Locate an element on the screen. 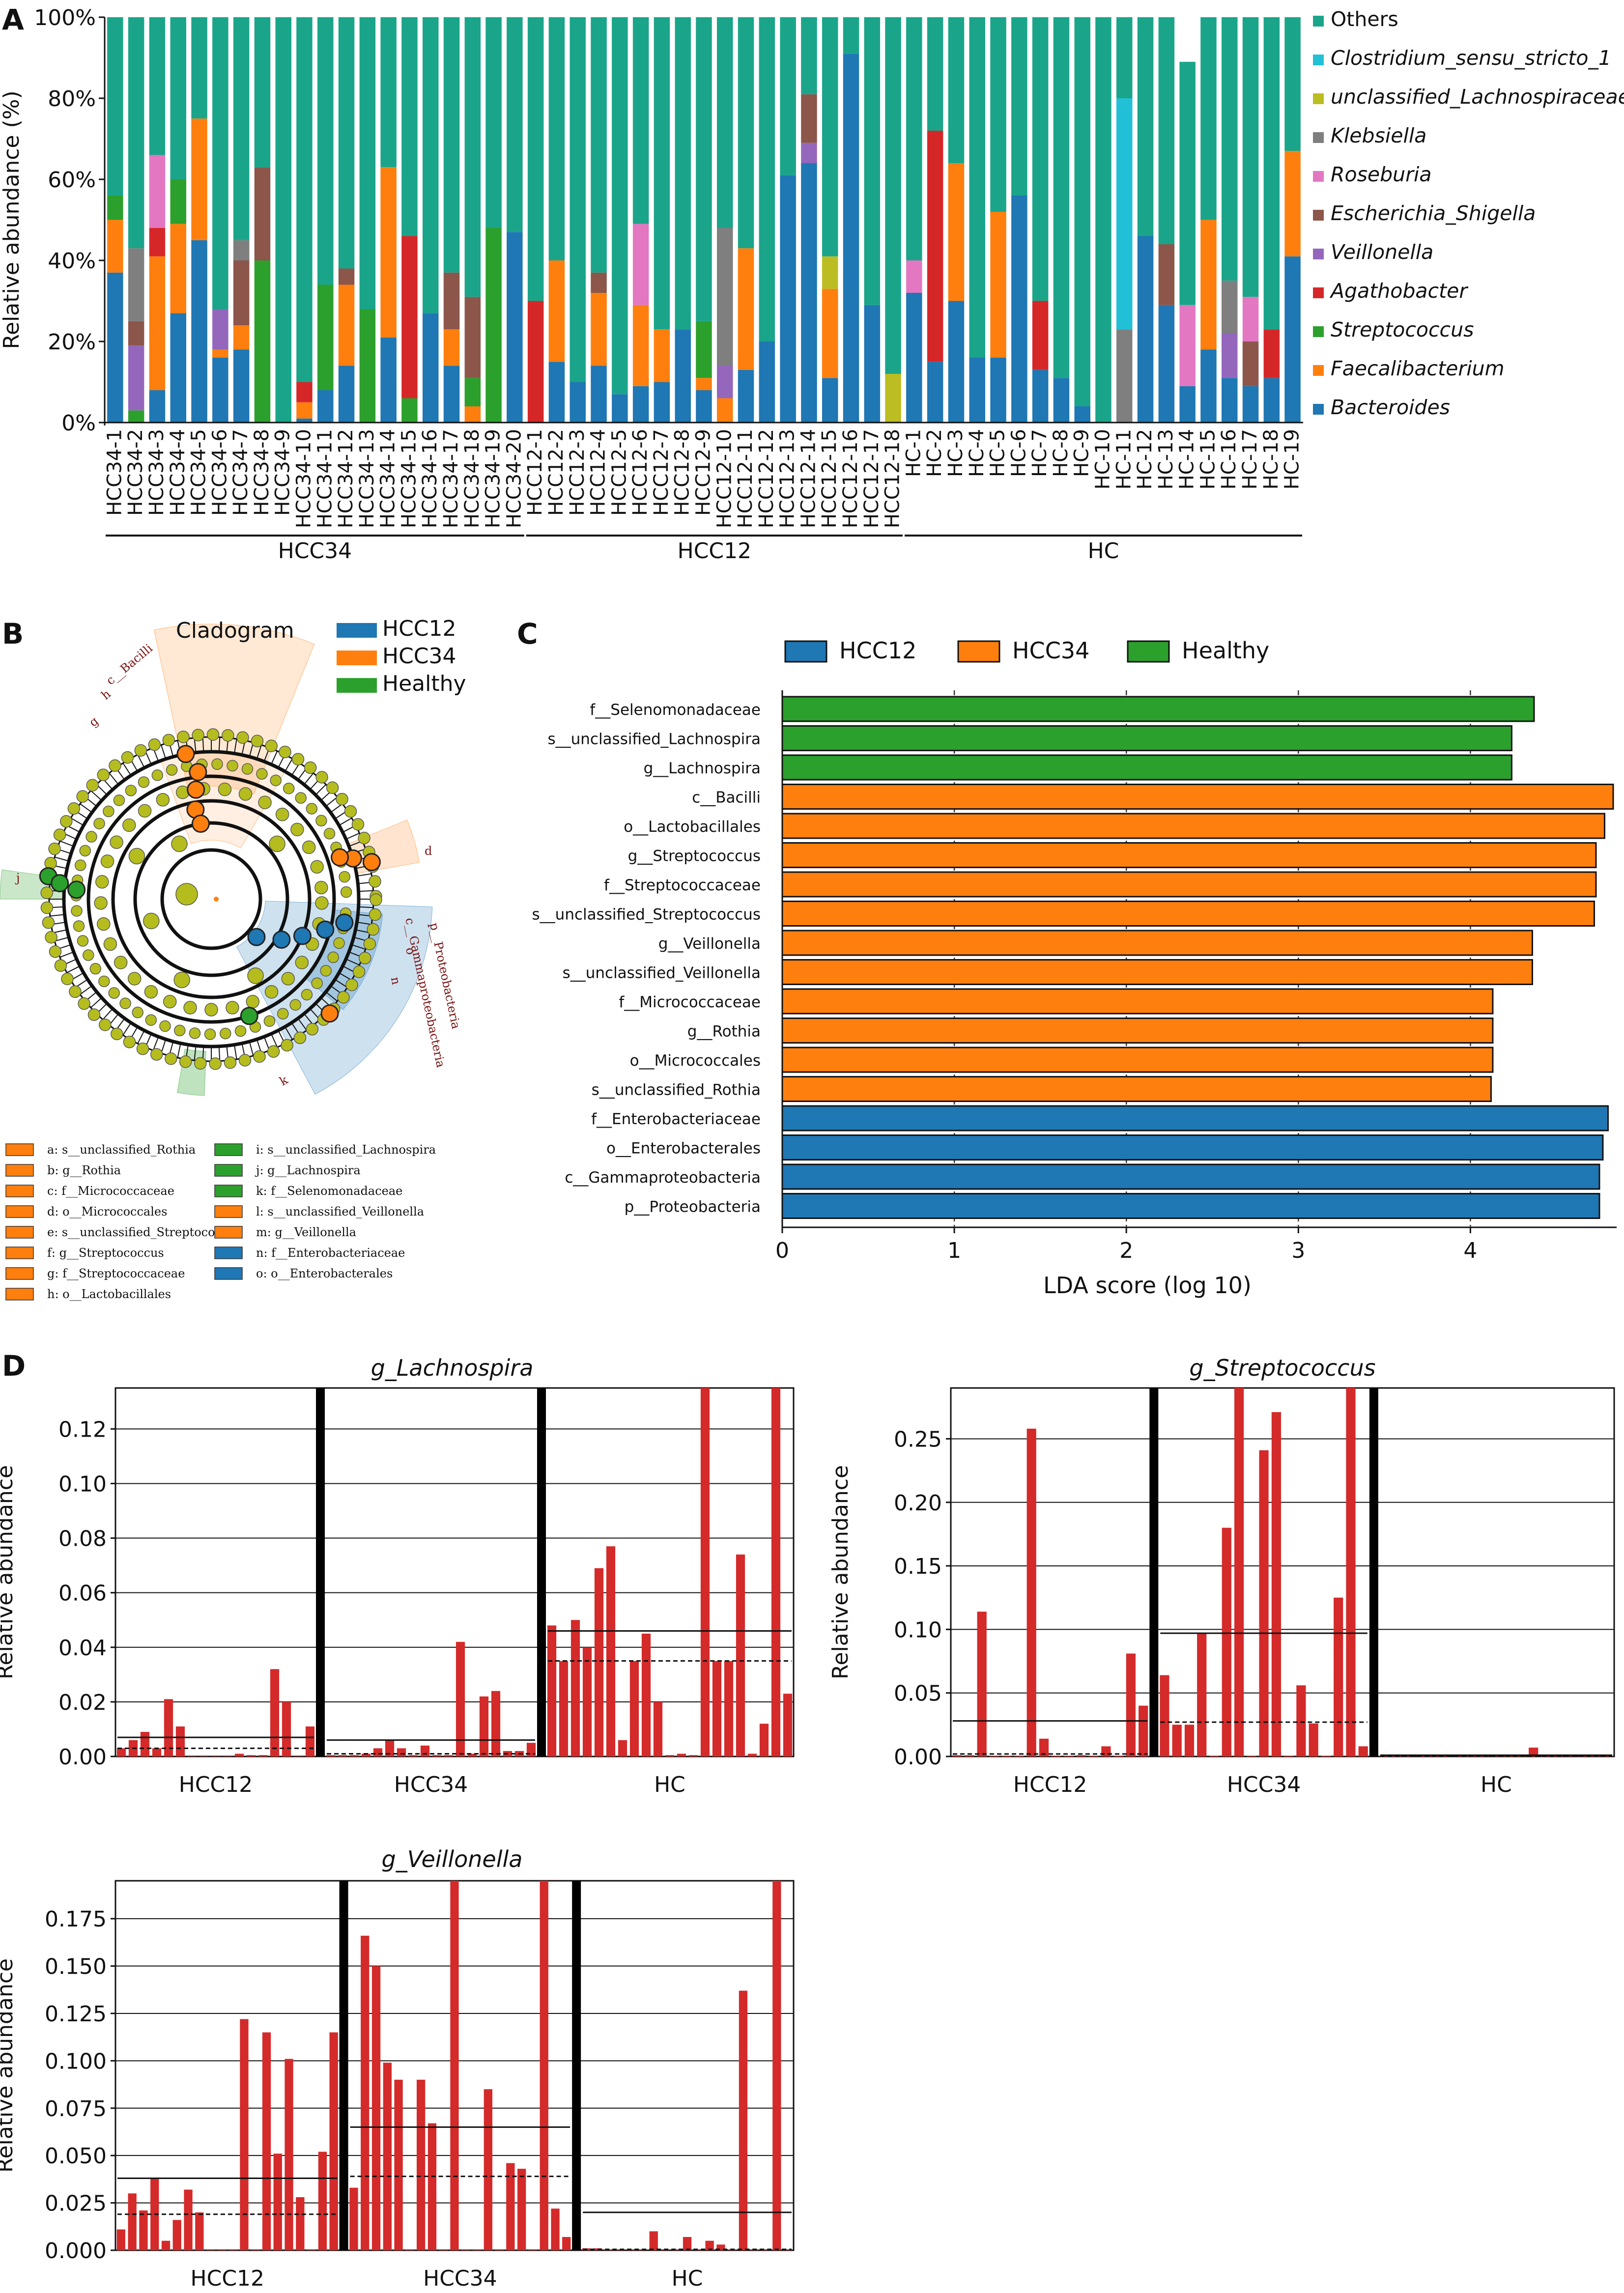 Image resolution: width=1624 pixels, height=2293 pixels. legend-swatch-faecalibacterium is located at coordinates (1318, 370).